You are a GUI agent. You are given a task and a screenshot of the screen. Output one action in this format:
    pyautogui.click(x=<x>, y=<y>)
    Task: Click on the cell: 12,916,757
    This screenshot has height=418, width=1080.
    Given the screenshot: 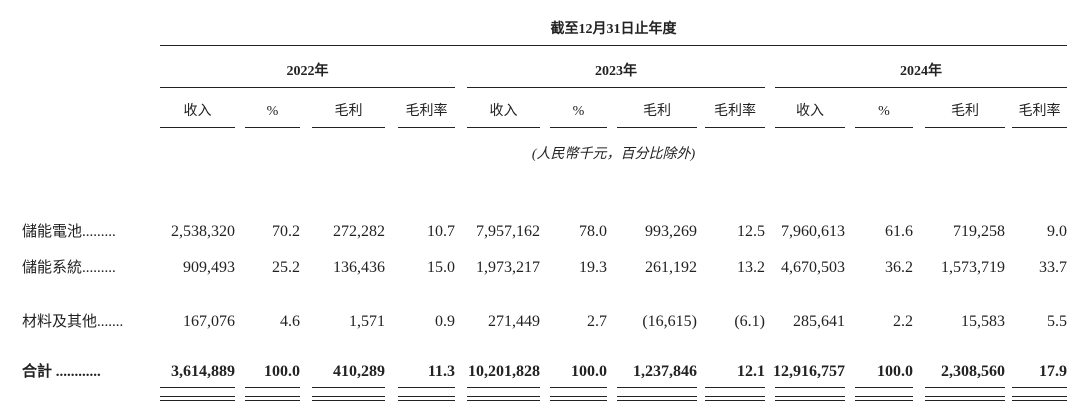 What is the action you would take?
    pyautogui.click(x=809, y=371)
    